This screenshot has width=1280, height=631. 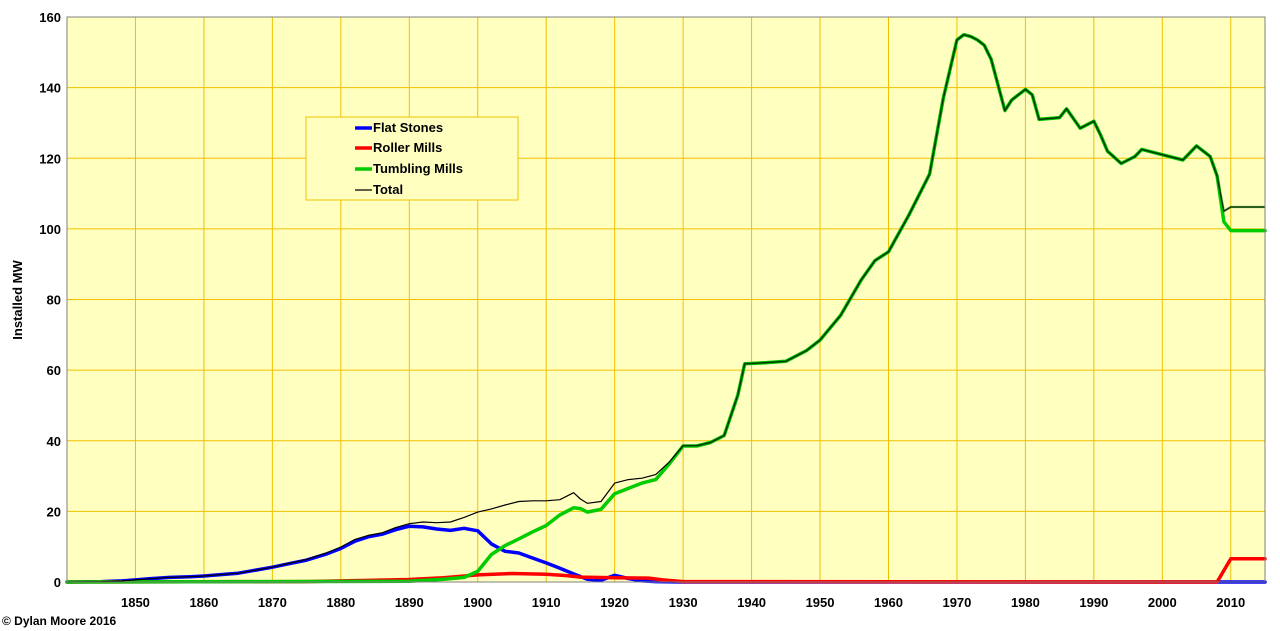 I want to click on x-tick-label: 1850, so click(x=135, y=602).